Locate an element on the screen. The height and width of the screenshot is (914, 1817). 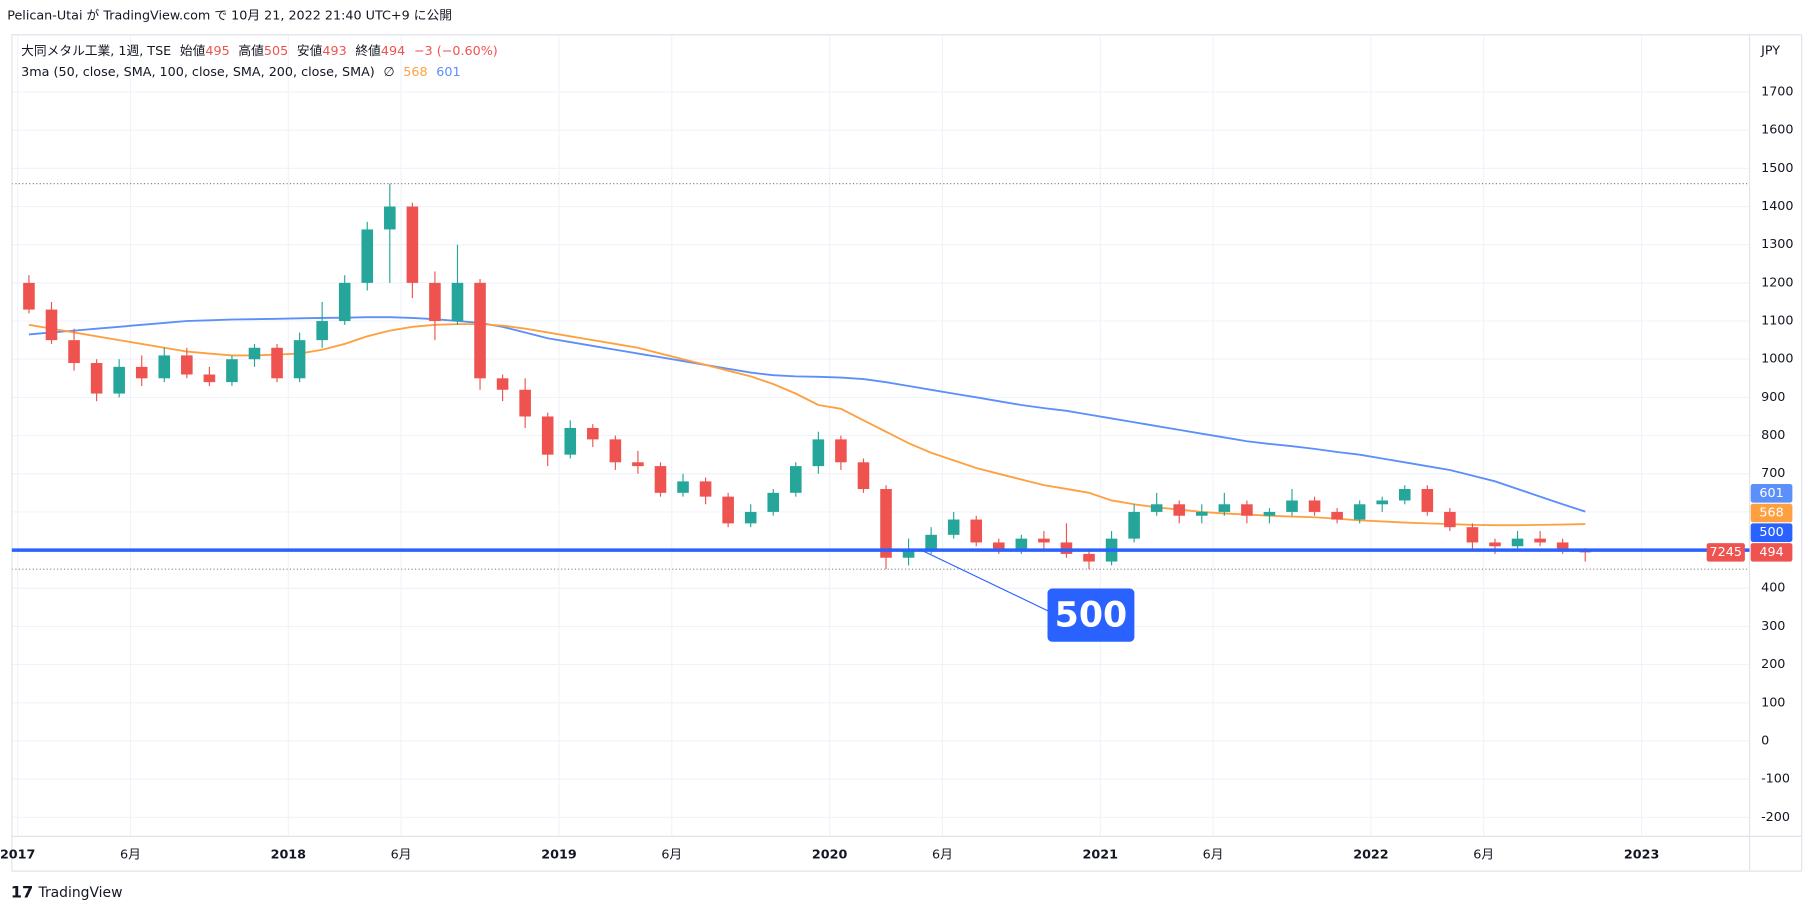
volume-label-box is located at coordinates (1725, 552).